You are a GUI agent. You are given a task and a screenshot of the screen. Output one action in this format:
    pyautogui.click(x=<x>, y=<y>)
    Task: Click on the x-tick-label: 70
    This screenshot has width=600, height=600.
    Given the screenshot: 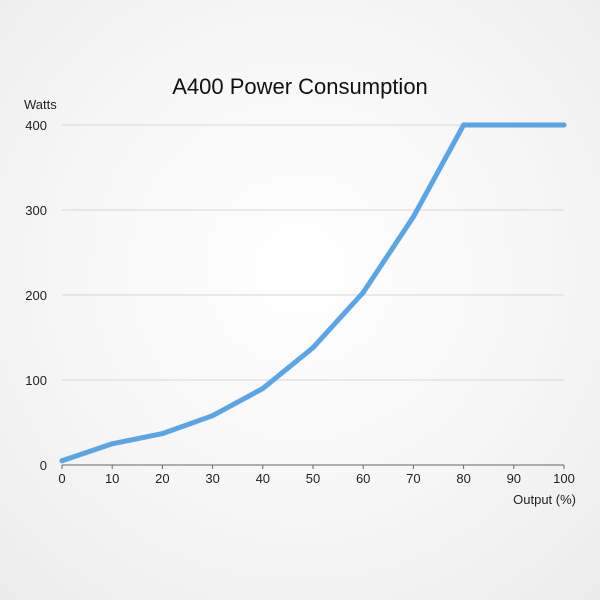 What is the action you would take?
    pyautogui.click(x=413, y=478)
    